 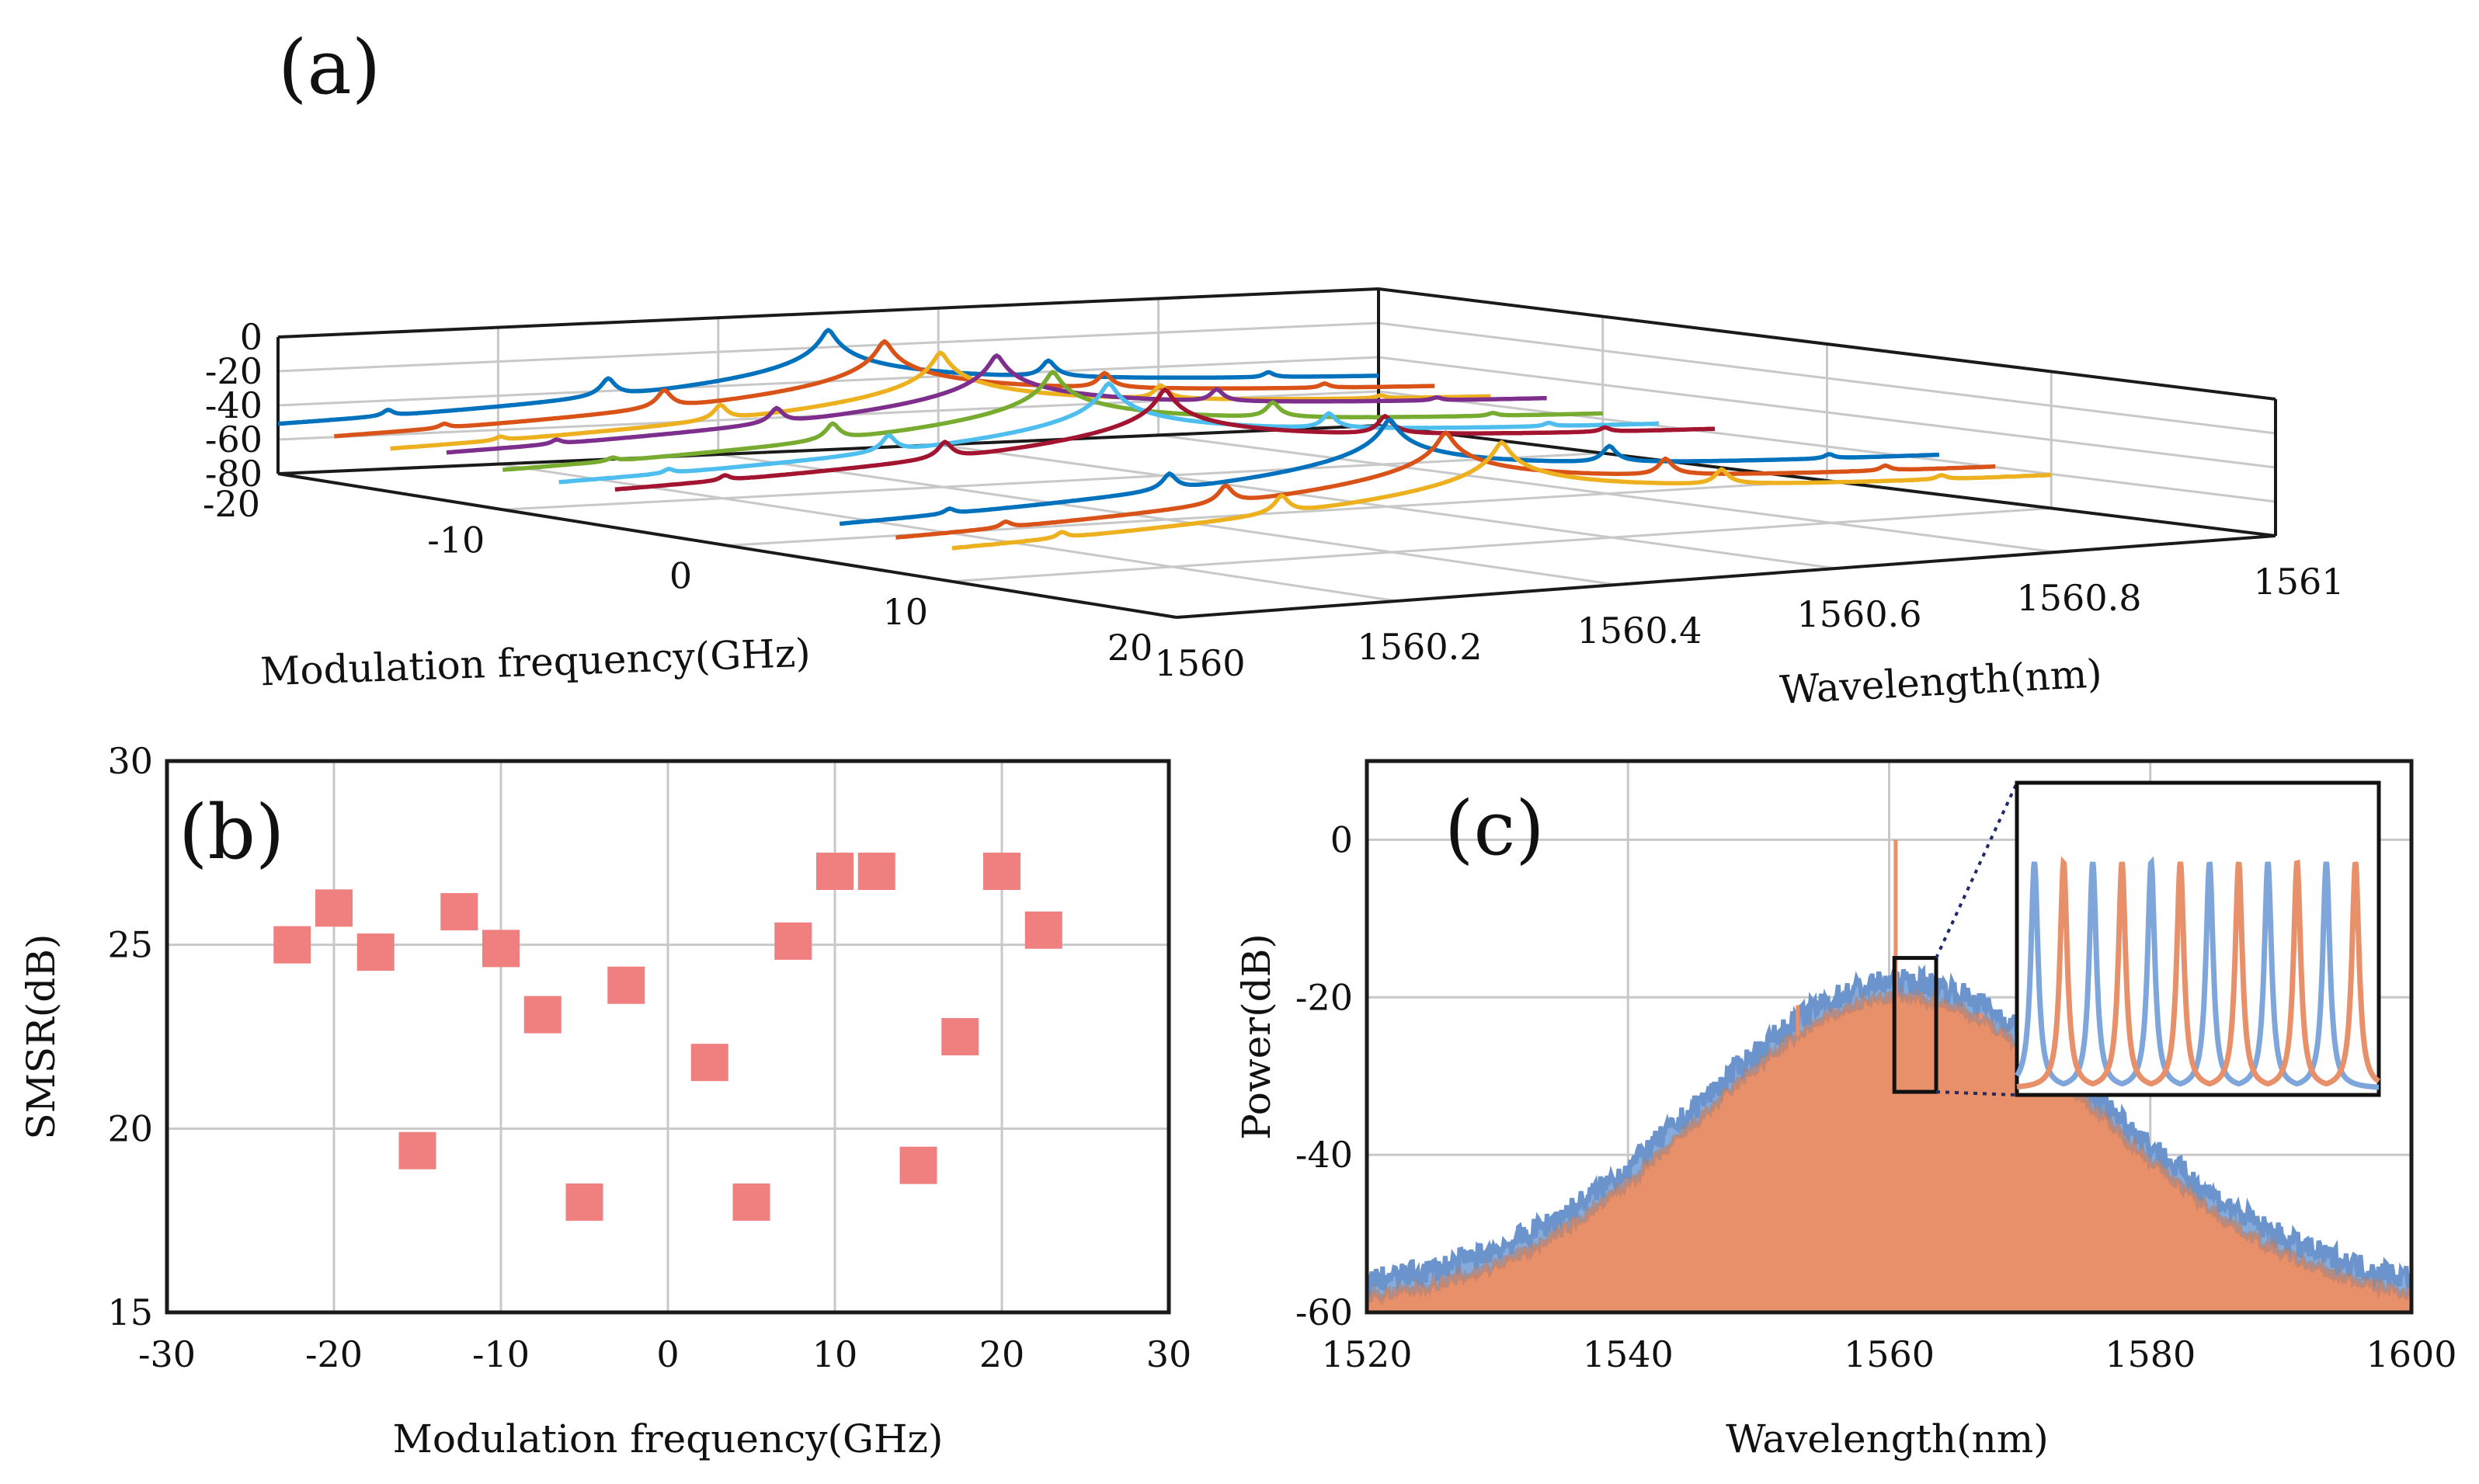 I want to click on b-points, so click(x=667, y=1037).